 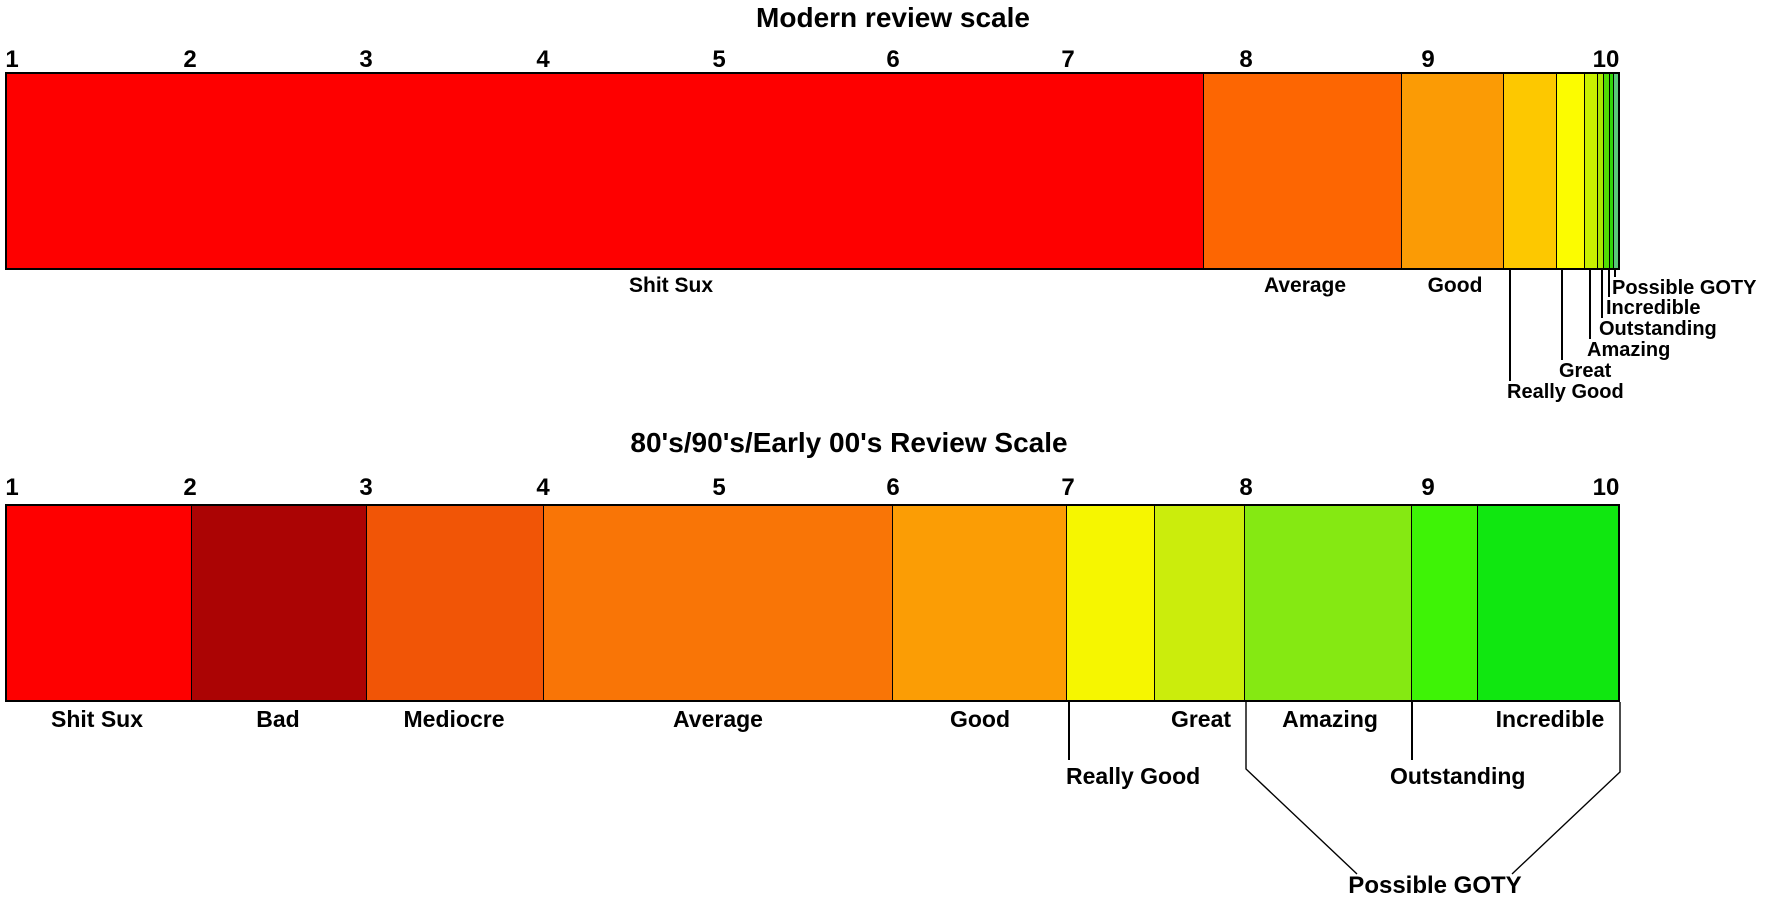 I want to click on segment-label: Incredible, so click(x=1550, y=719).